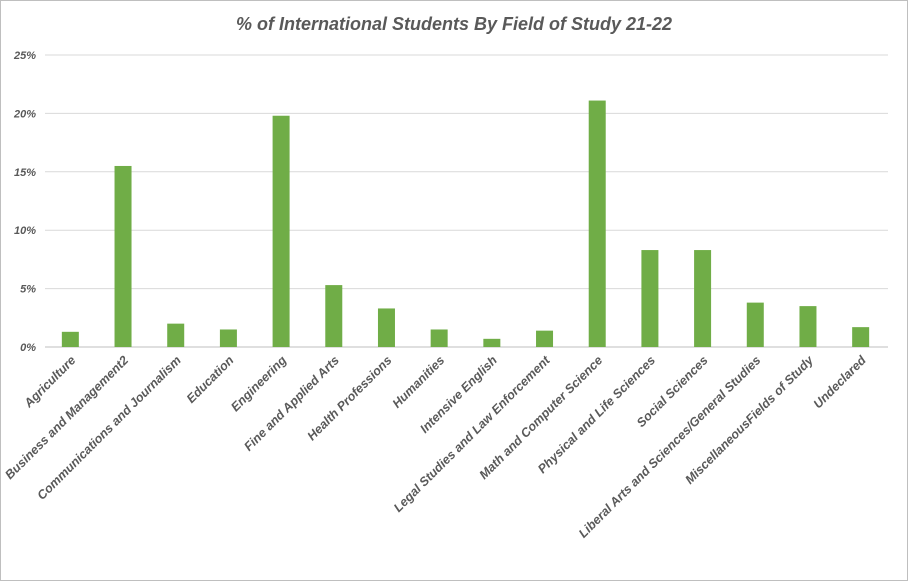 The image size is (908, 581). Describe the element at coordinates (24, 56) in the screenshot. I see `y-tick-label: 25%` at that location.